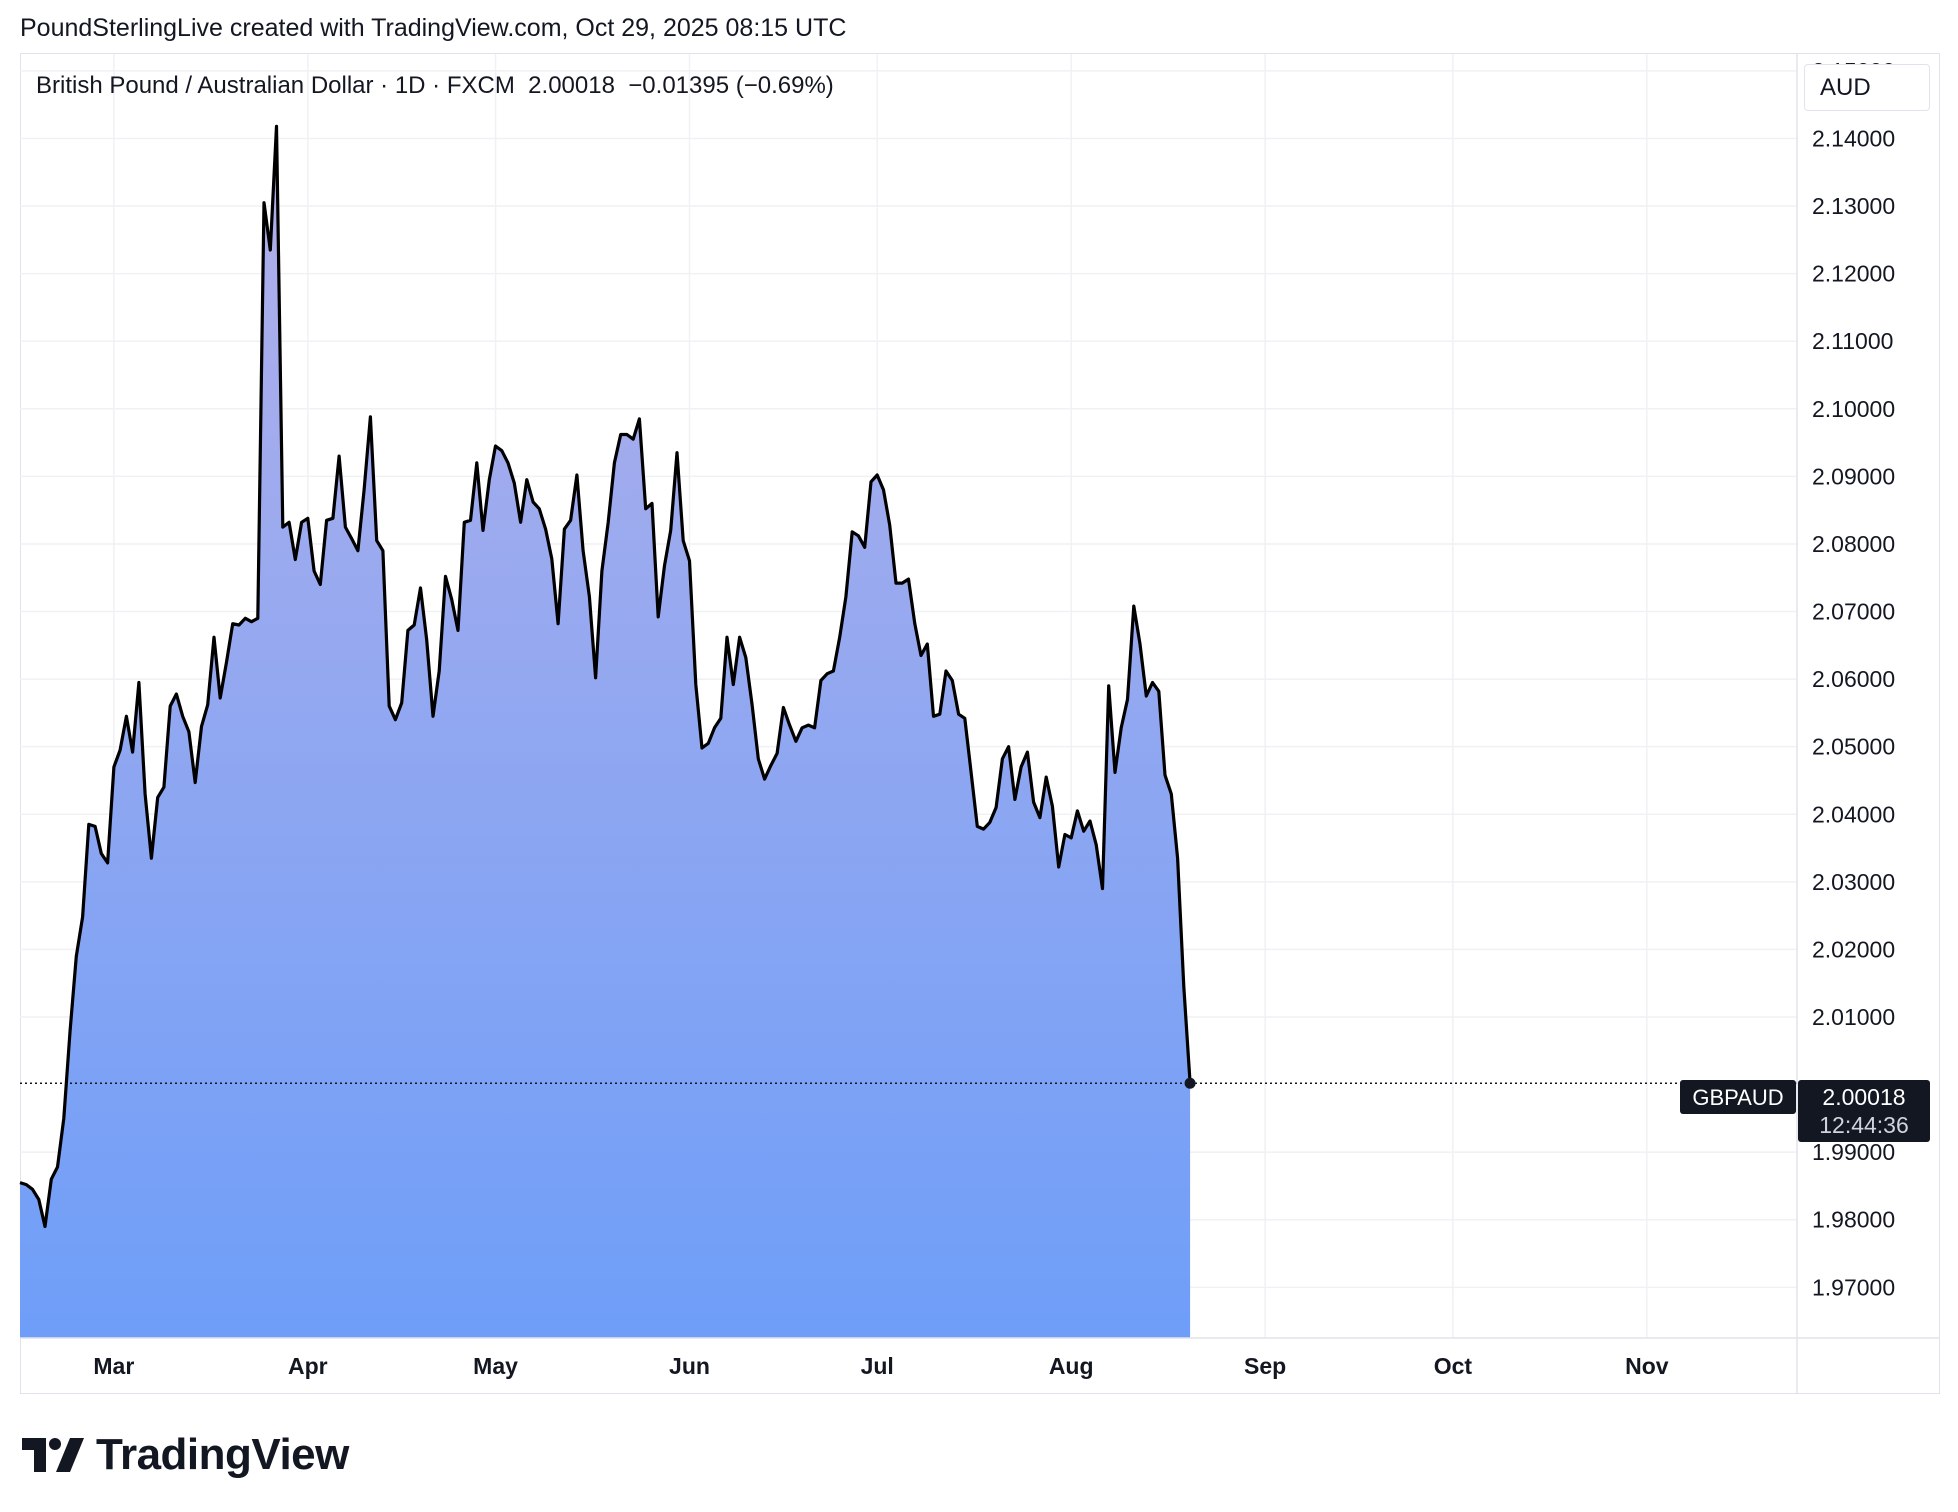  Describe the element at coordinates (1071, 1366) in the screenshot. I see `x-tick-label: Aug` at that location.